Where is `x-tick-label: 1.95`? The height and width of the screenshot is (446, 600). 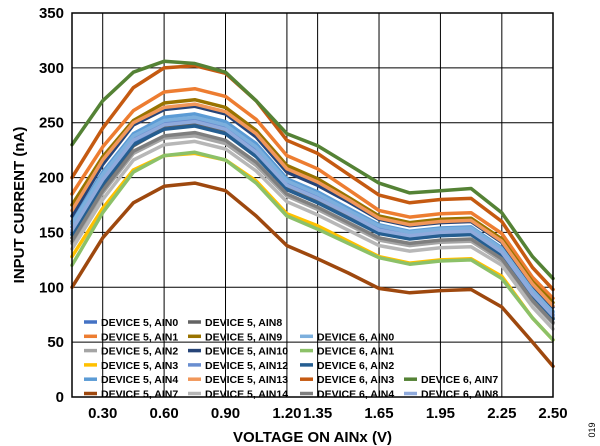
x-tick-label: 1.95 is located at coordinates (440, 413).